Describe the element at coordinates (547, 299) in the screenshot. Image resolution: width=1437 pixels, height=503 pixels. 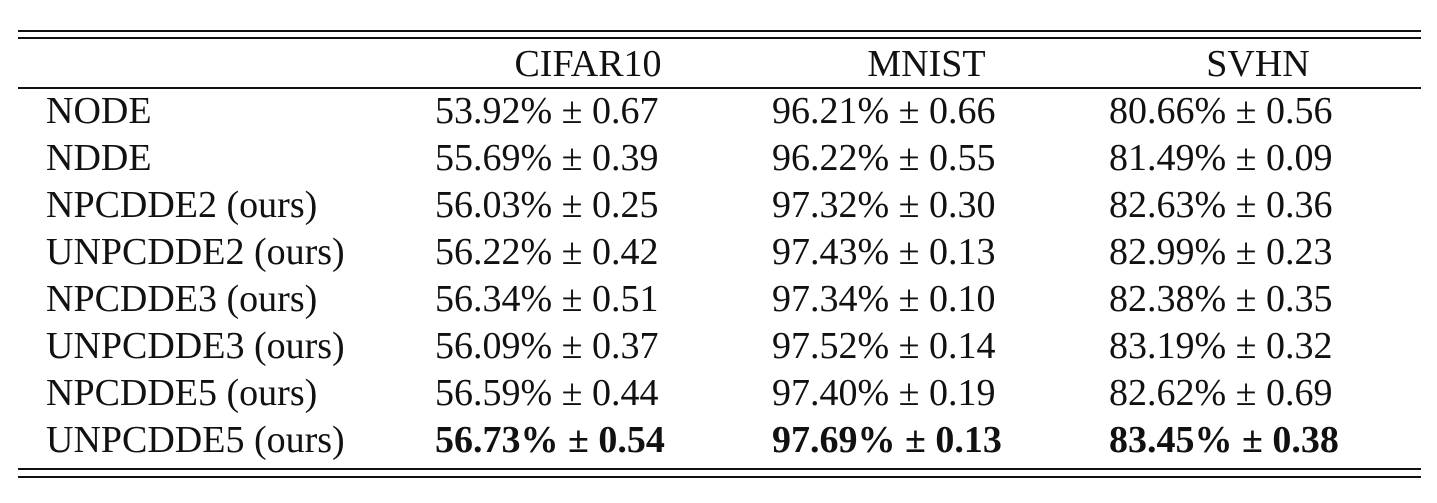
I see `cifar10-cell: 56.34% ± 0.51` at that location.